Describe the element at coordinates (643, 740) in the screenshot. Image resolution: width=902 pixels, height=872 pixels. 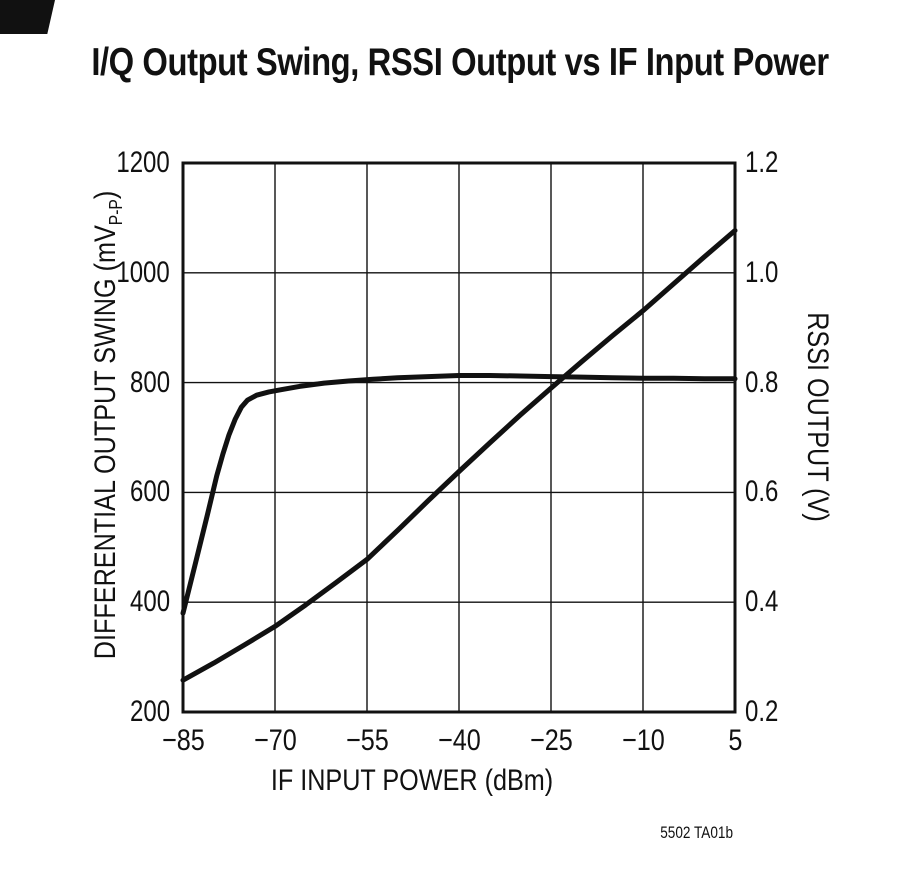
I see `x-tick-label: −10` at that location.